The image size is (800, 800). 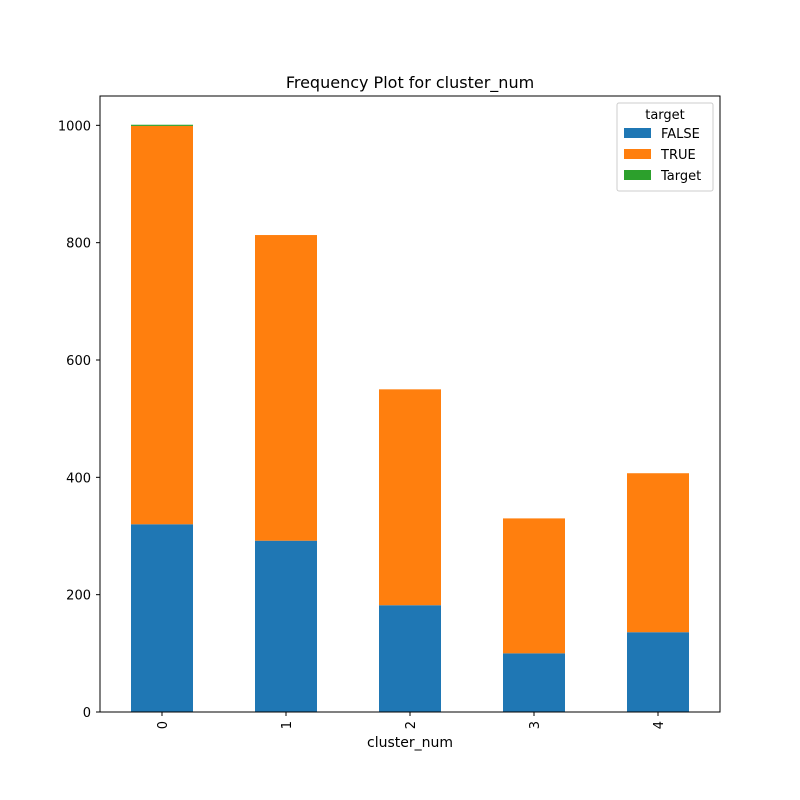 I want to click on y-tick-label: 800, so click(x=78, y=244).